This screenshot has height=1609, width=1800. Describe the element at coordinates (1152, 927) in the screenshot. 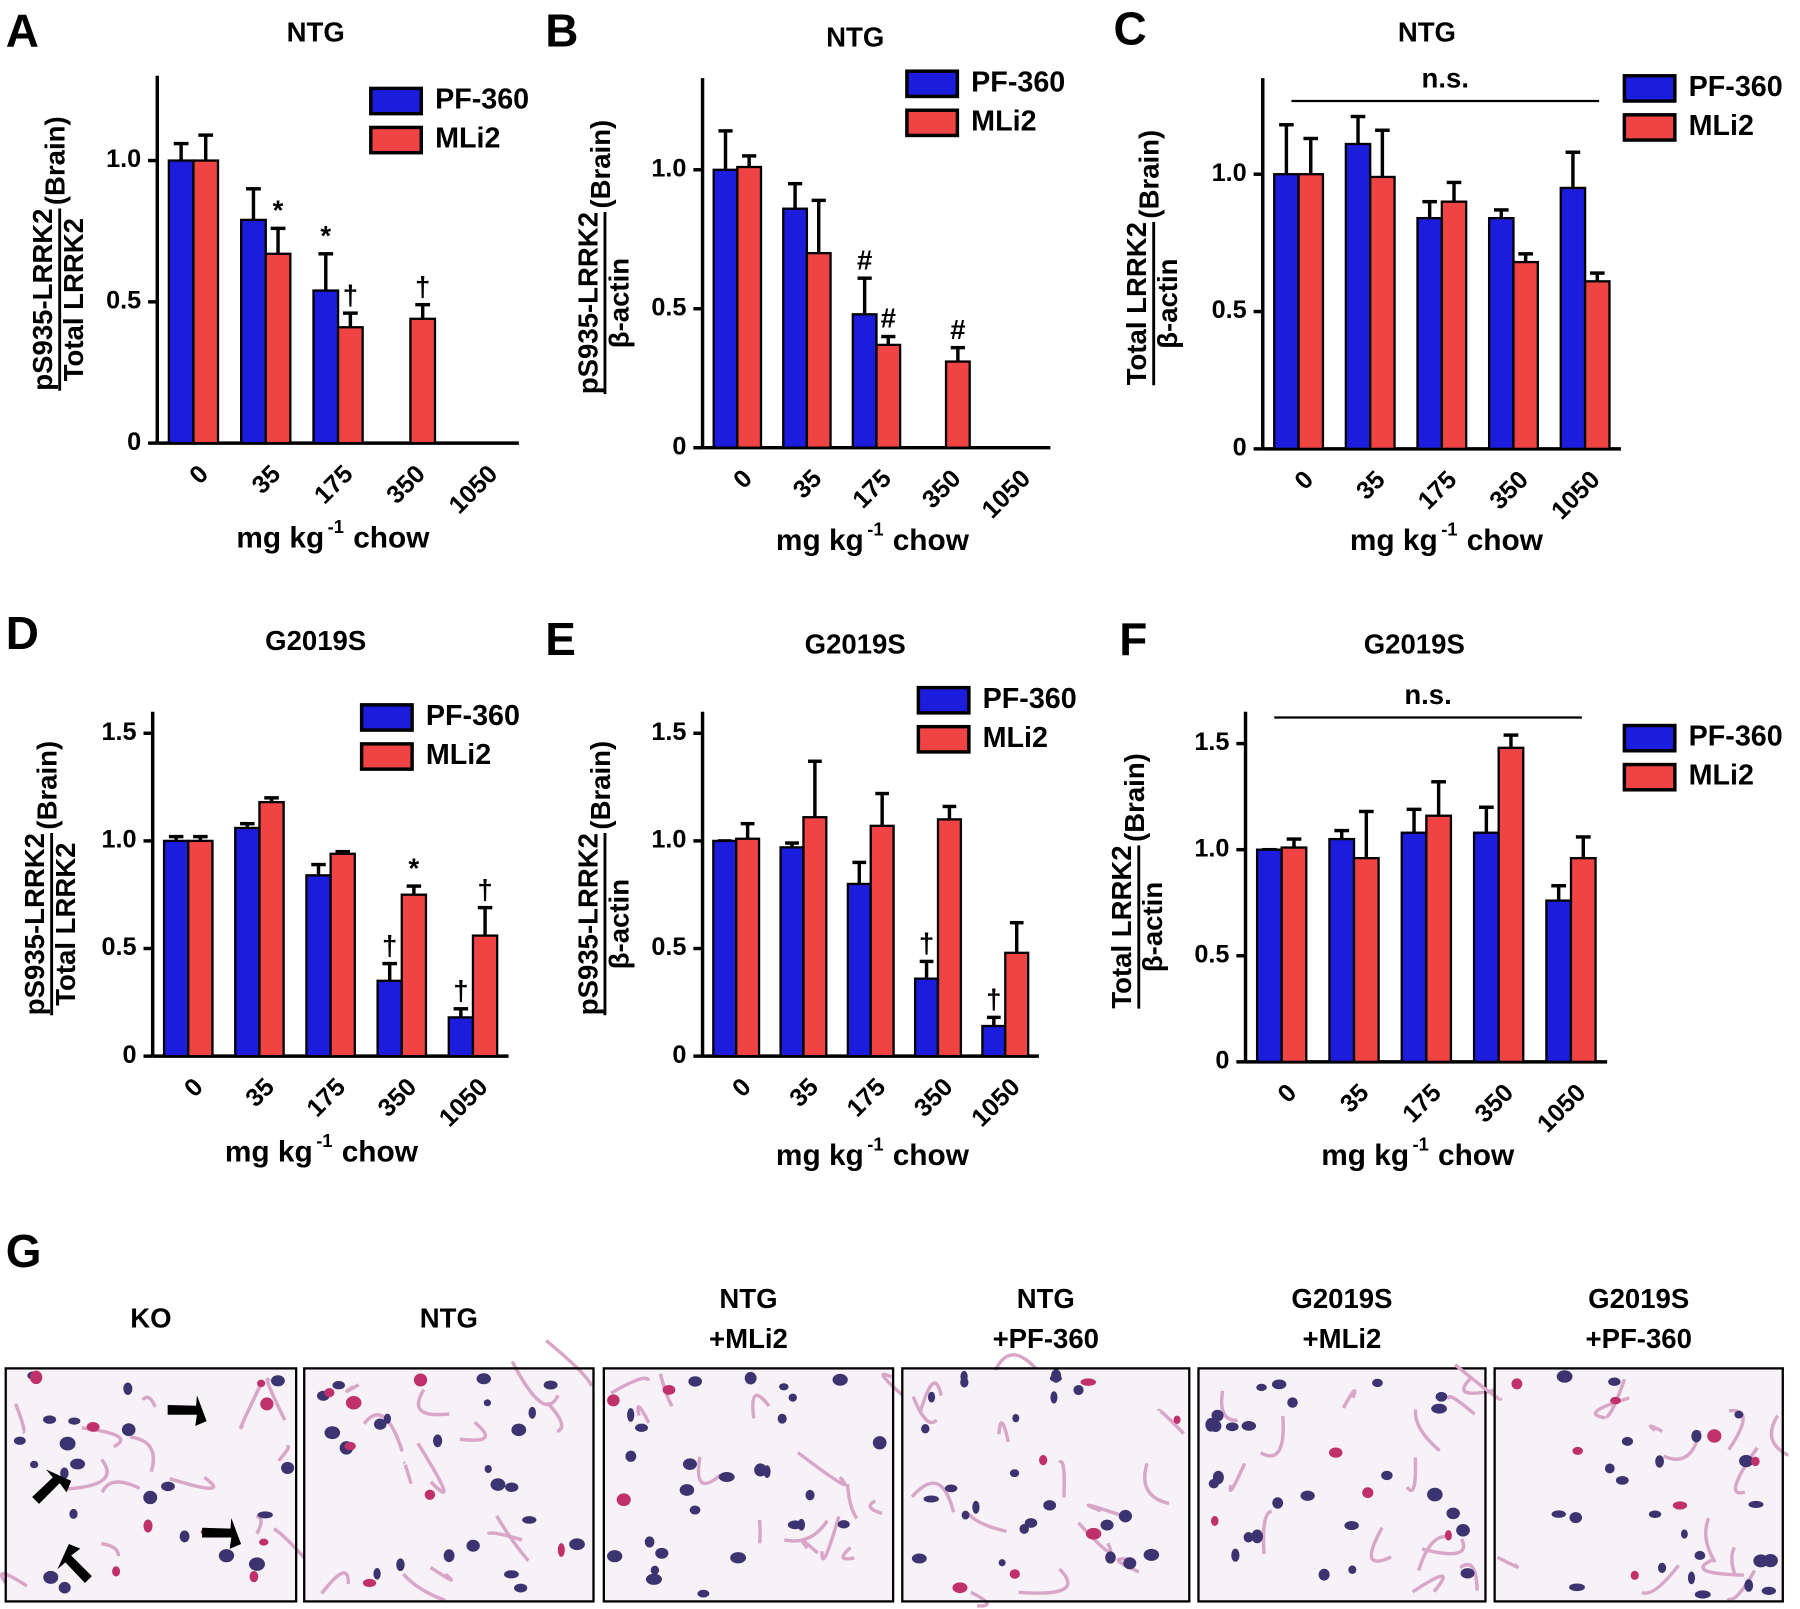

I see `y-label-denominator: β-actin` at that location.